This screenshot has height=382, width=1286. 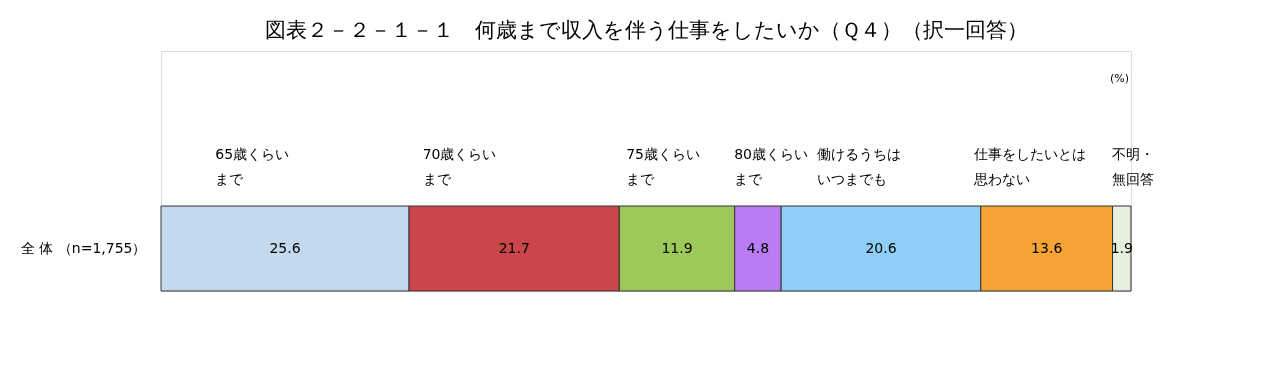 I want to click on y-tick-label: 全 体 （n=1,755）, so click(x=83, y=247).